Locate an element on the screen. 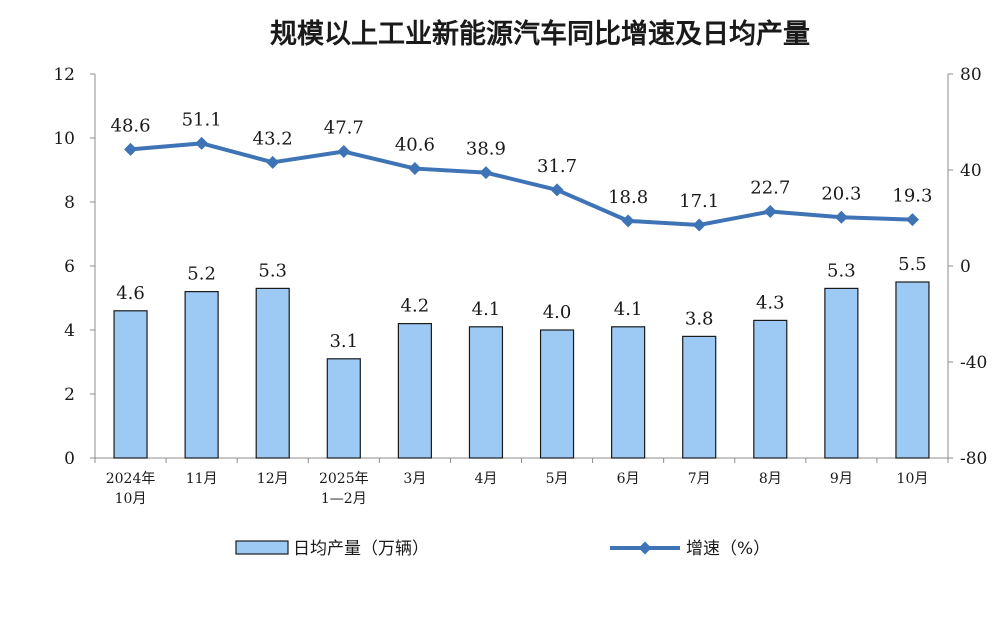  left-tick-label: 2 is located at coordinates (69, 395).